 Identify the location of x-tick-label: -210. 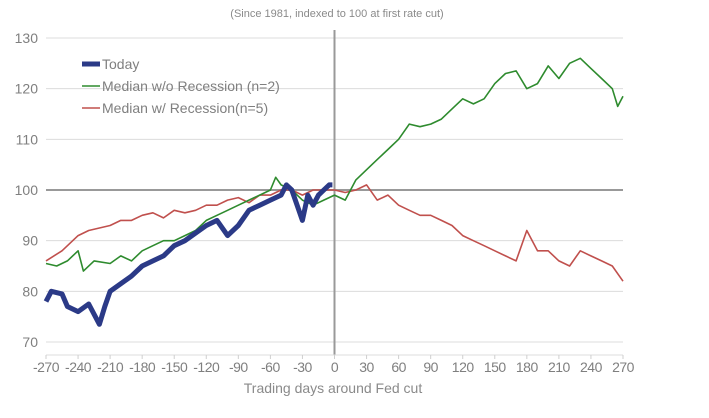
(110, 367).